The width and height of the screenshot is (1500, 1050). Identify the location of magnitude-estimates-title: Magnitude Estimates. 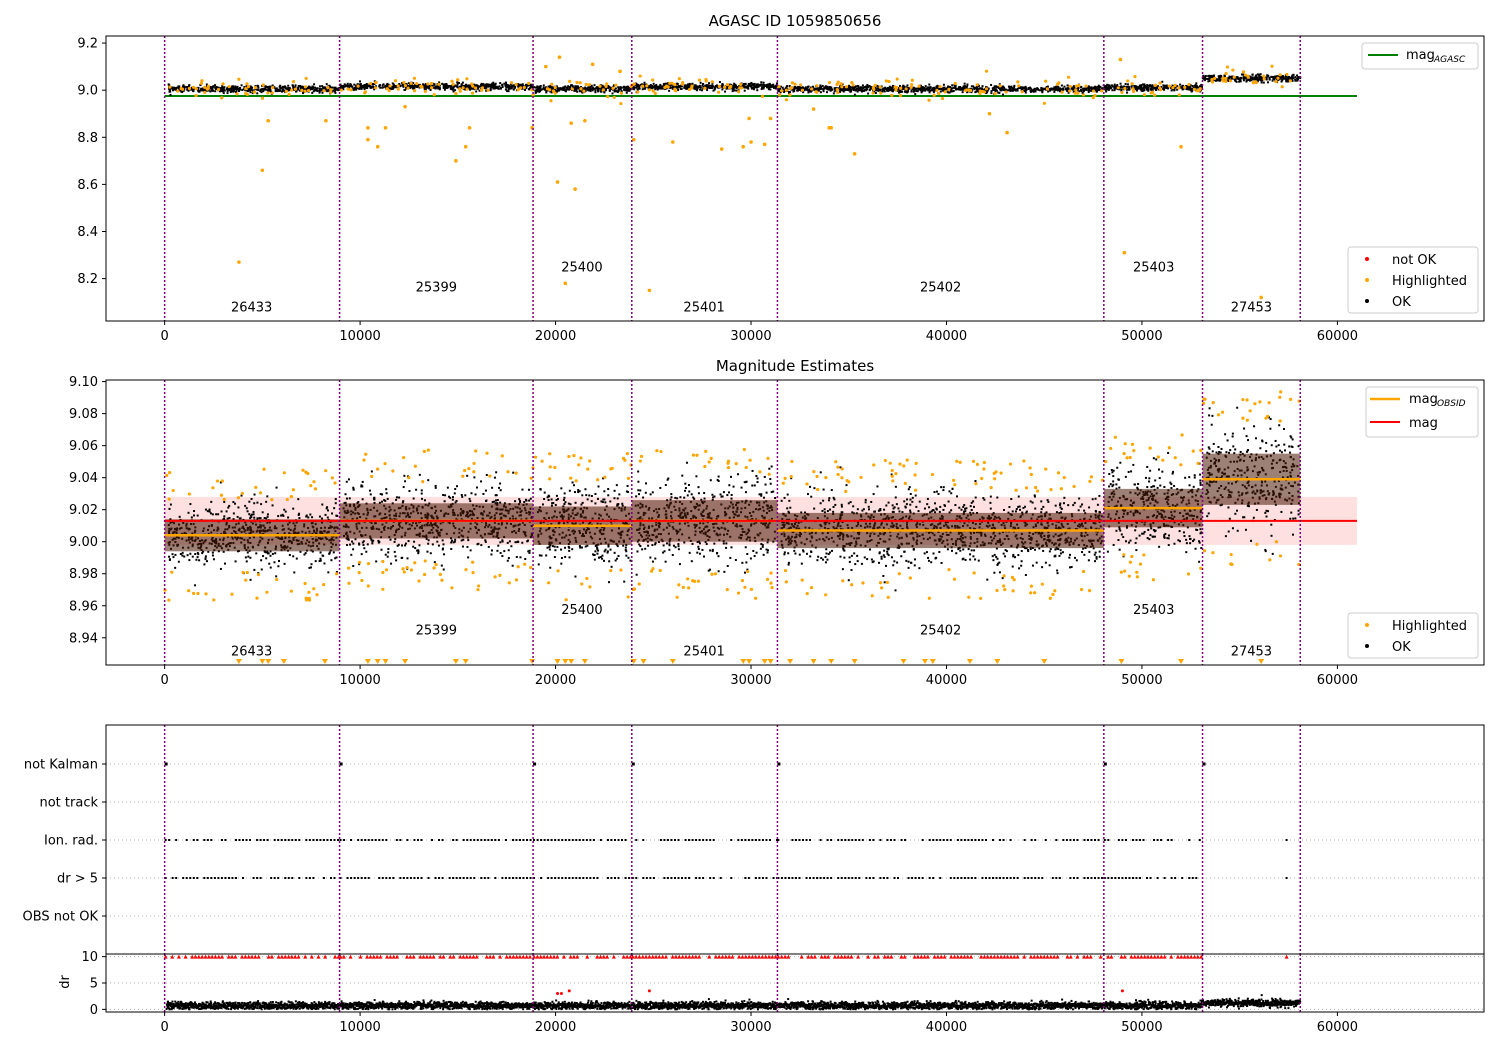
(795, 366).